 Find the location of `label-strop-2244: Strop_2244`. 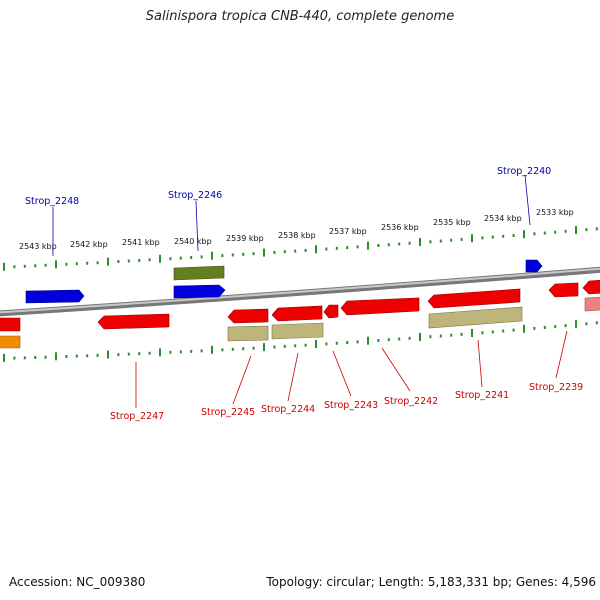

label-strop-2244: Strop_2244 is located at coordinates (288, 409).